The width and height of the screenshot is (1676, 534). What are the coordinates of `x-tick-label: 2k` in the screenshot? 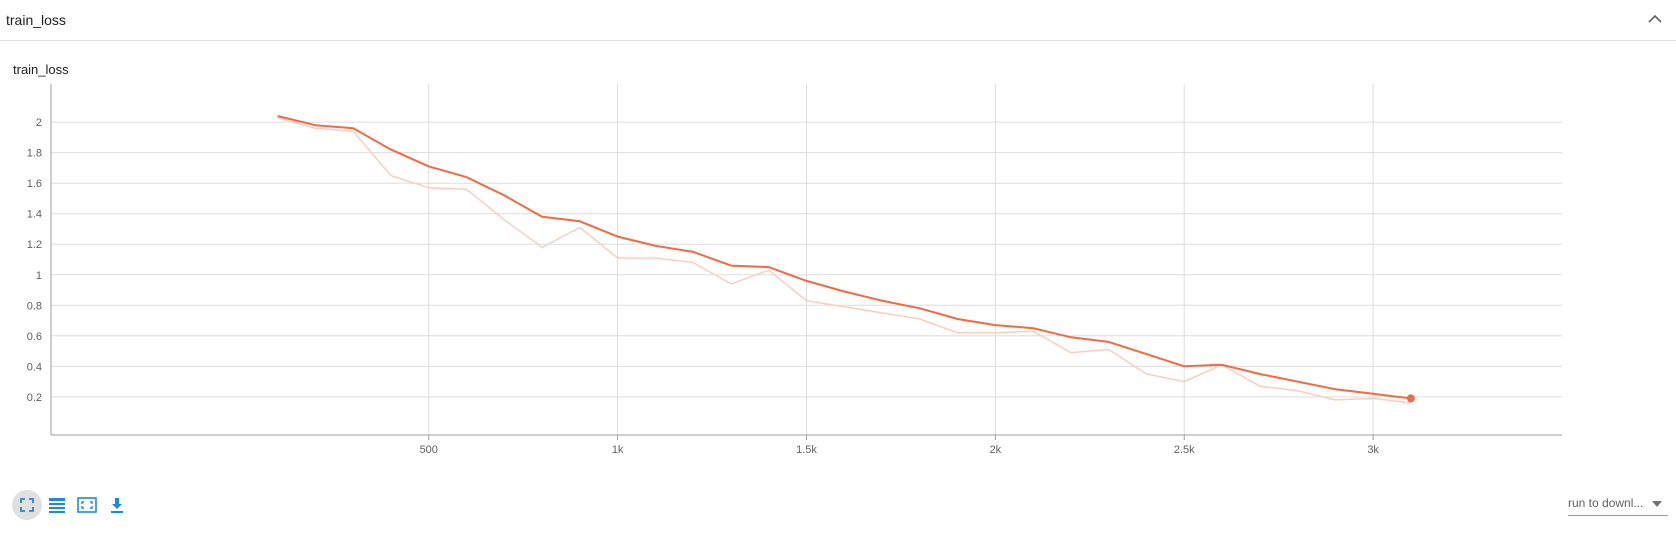 It's located at (996, 450).